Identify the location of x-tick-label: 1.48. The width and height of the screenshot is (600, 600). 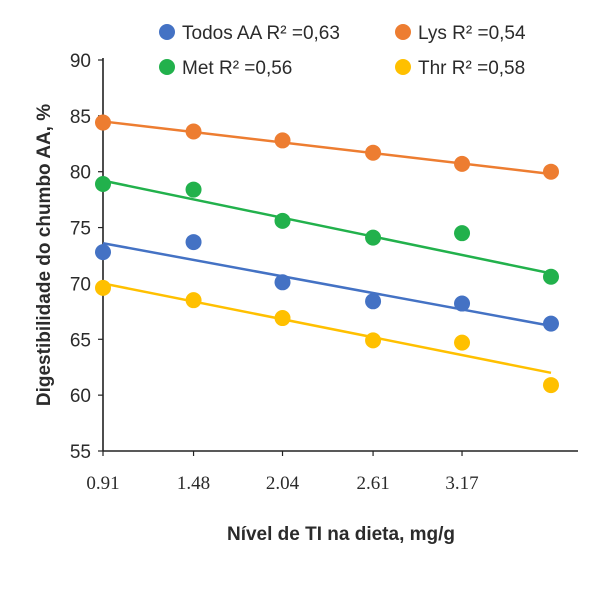
(193, 483).